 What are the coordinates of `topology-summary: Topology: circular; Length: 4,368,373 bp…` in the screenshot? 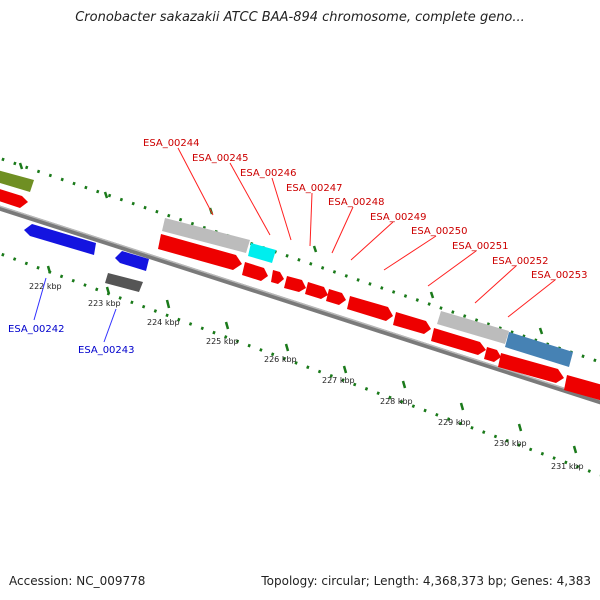 It's located at (426, 581).